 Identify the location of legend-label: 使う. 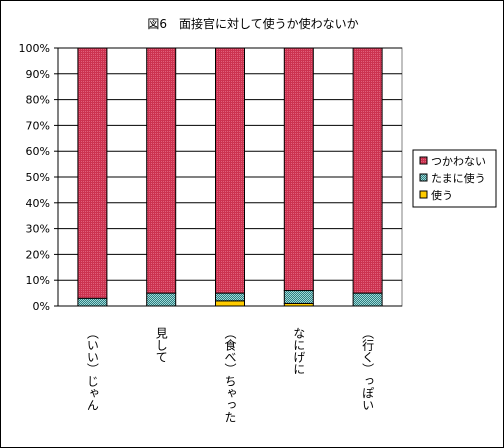
(442, 195).